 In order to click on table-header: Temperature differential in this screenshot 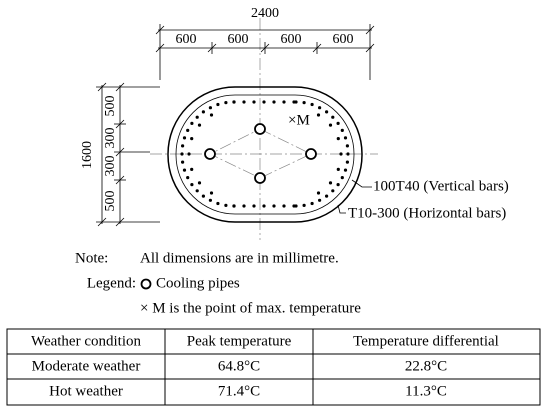, I will do `click(426, 341)`.